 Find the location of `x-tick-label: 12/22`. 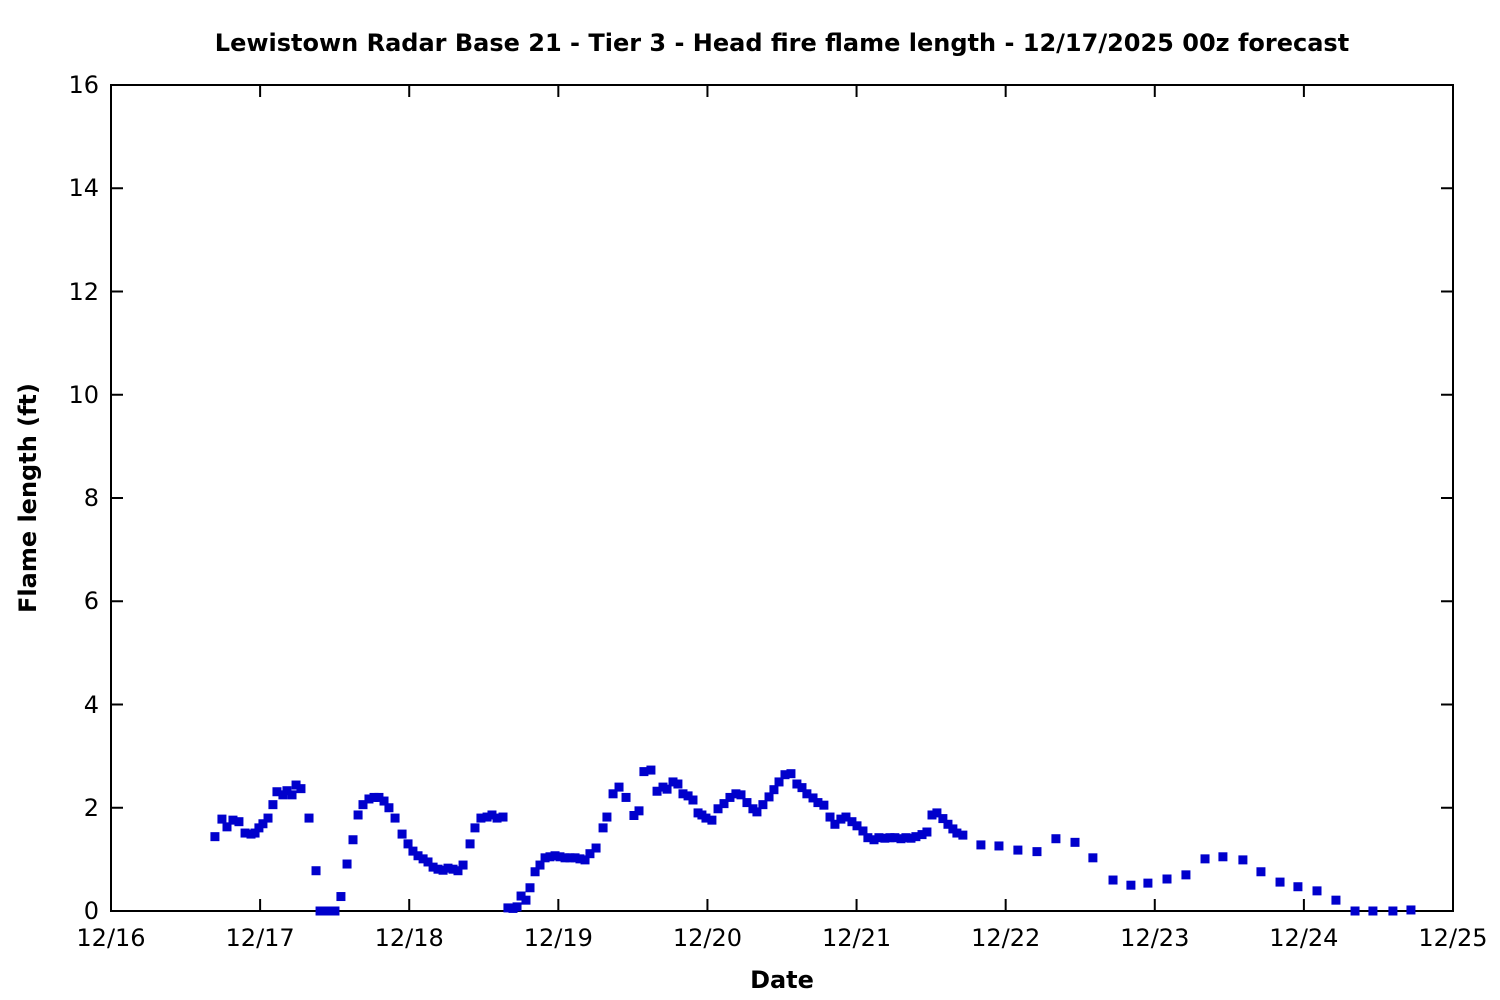

x-tick-label: 12/22 is located at coordinates (1006, 938).